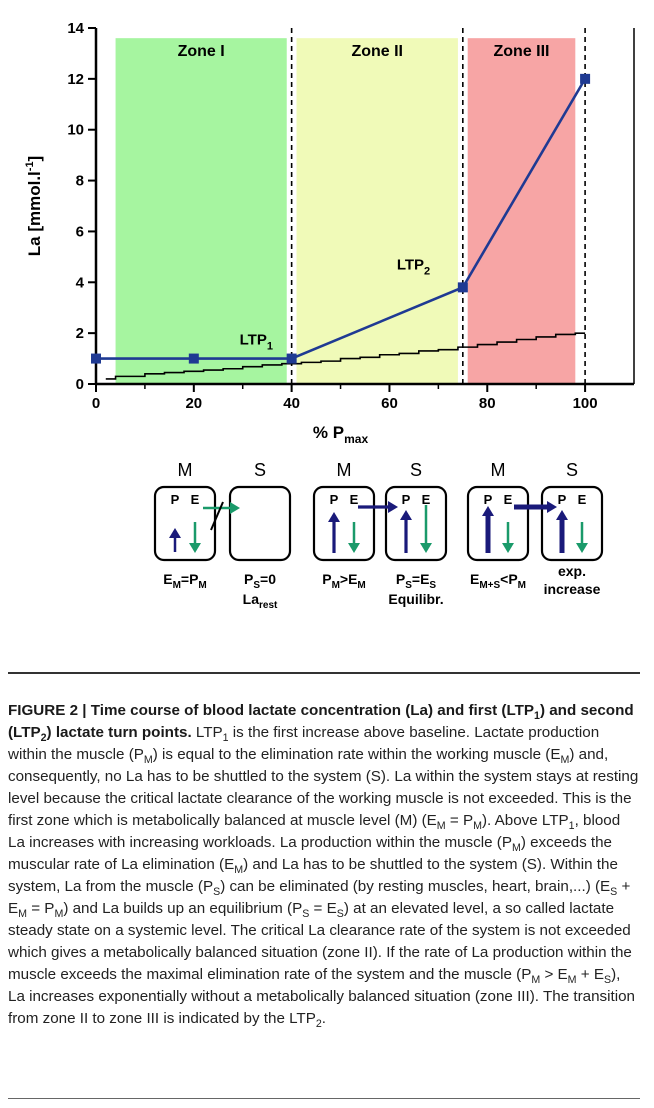  I want to click on zone-label-1: Zone I, so click(201, 51).